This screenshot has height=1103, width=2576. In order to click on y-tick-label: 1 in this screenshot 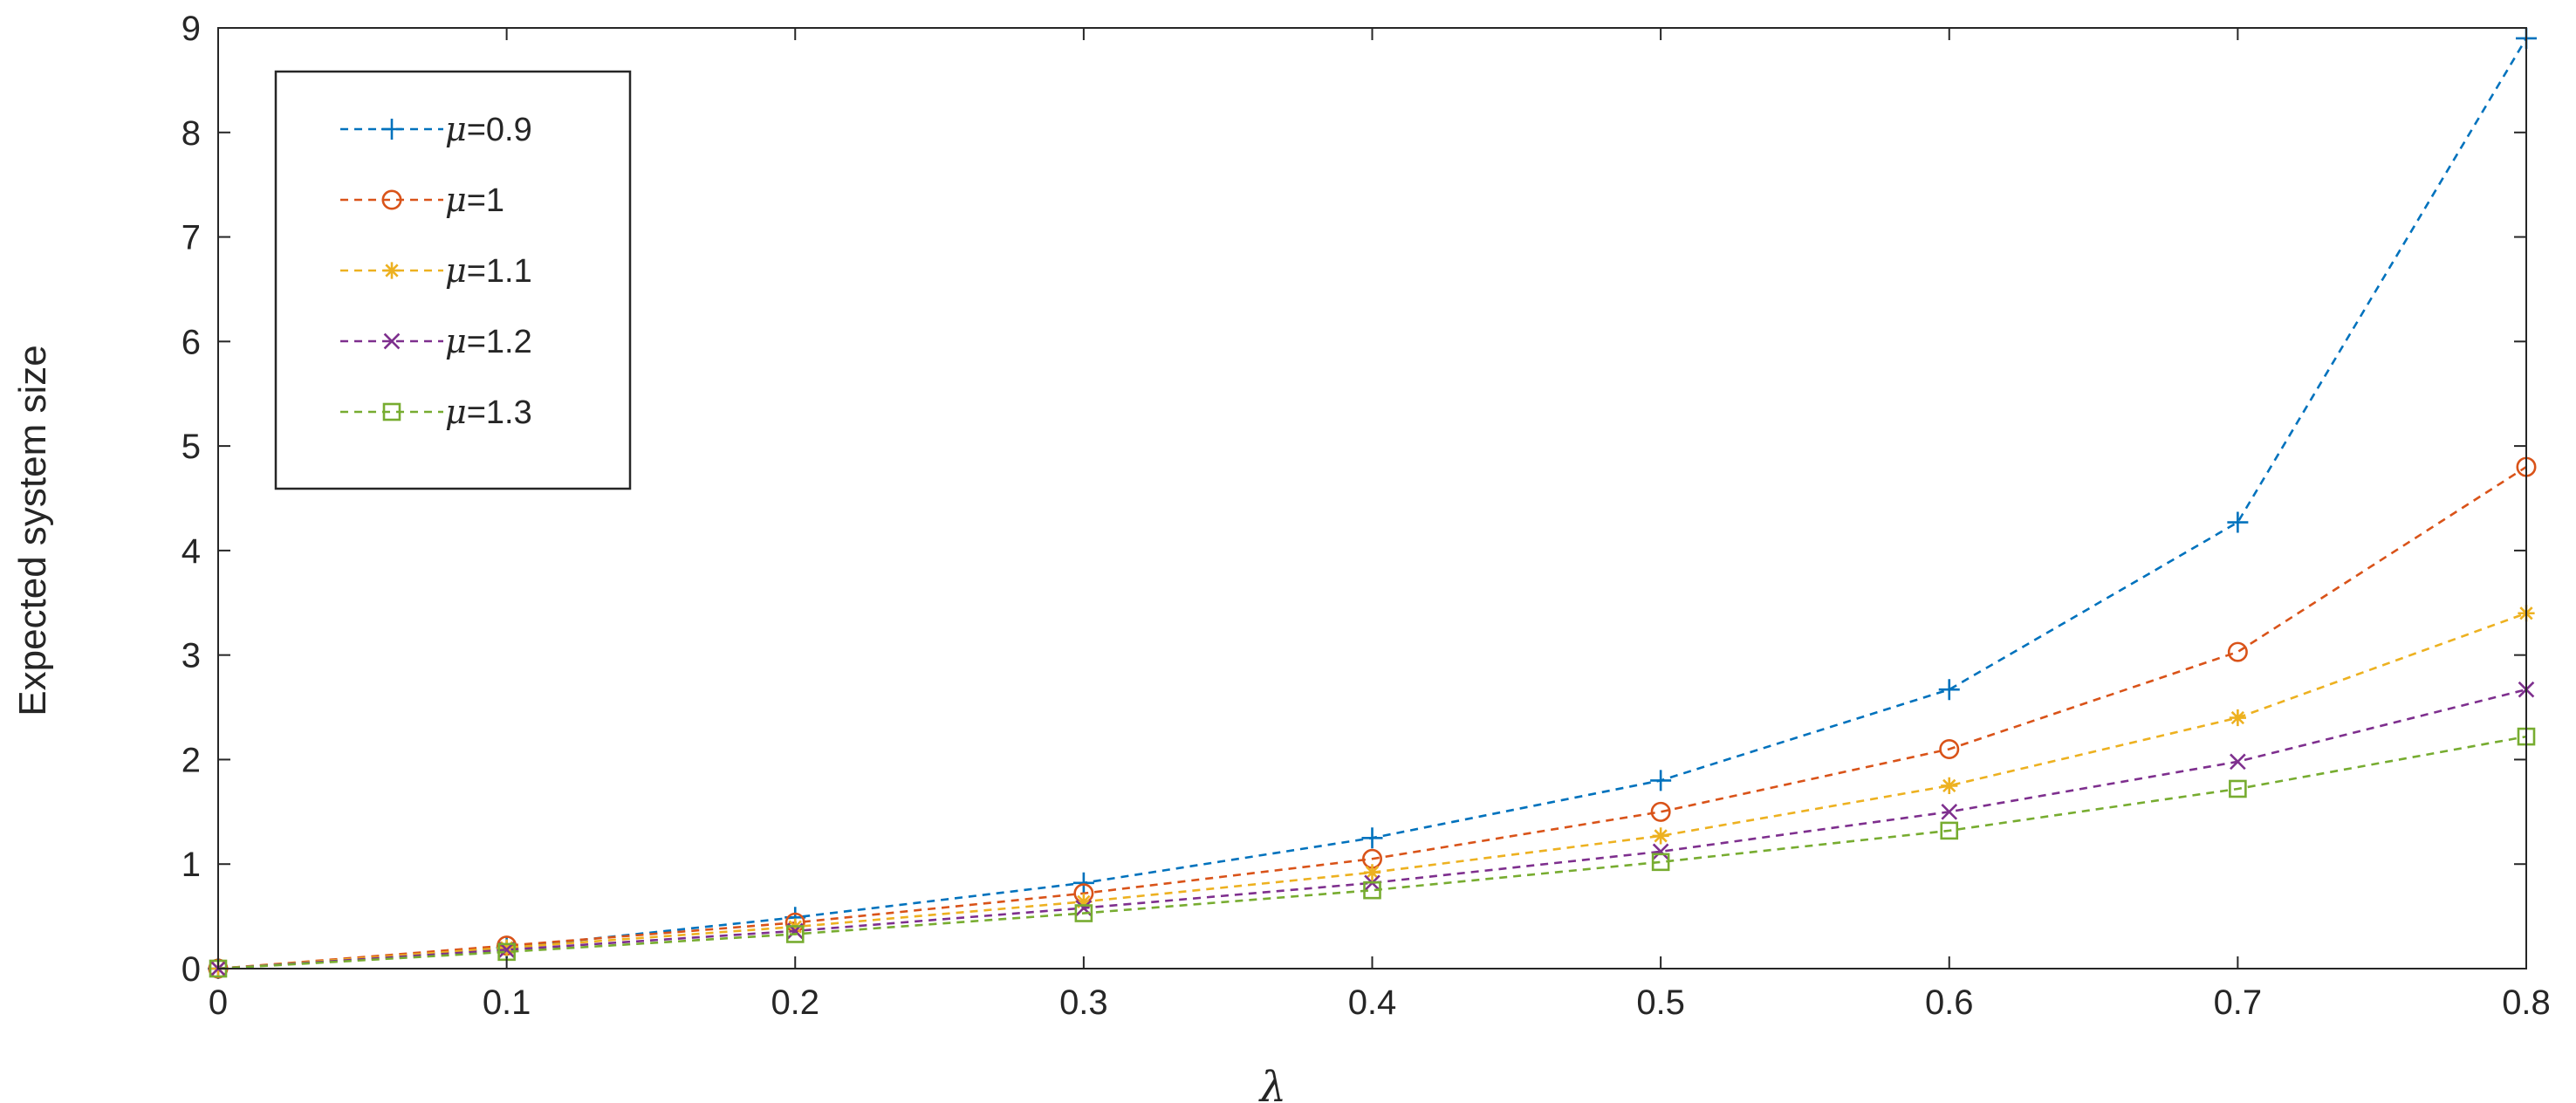, I will do `click(192, 865)`.